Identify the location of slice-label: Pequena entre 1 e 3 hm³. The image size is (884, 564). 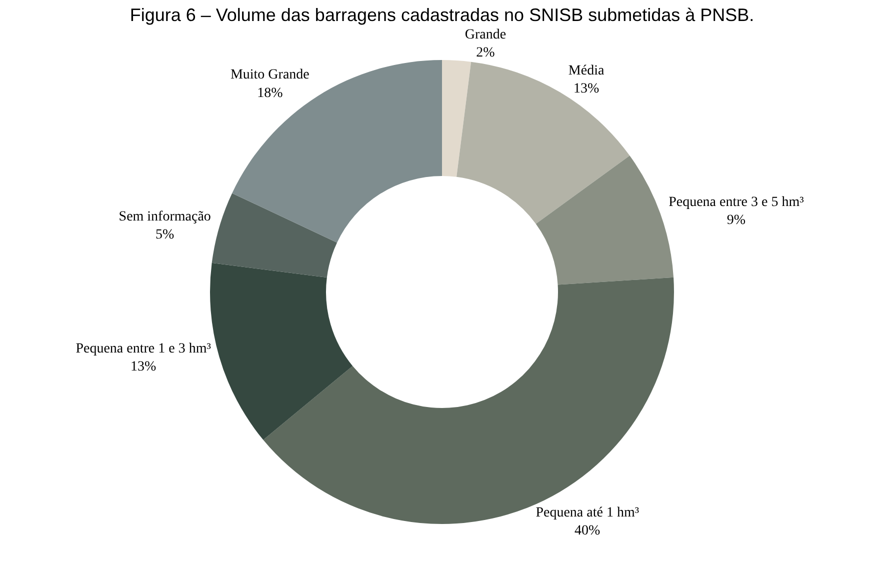
(143, 348).